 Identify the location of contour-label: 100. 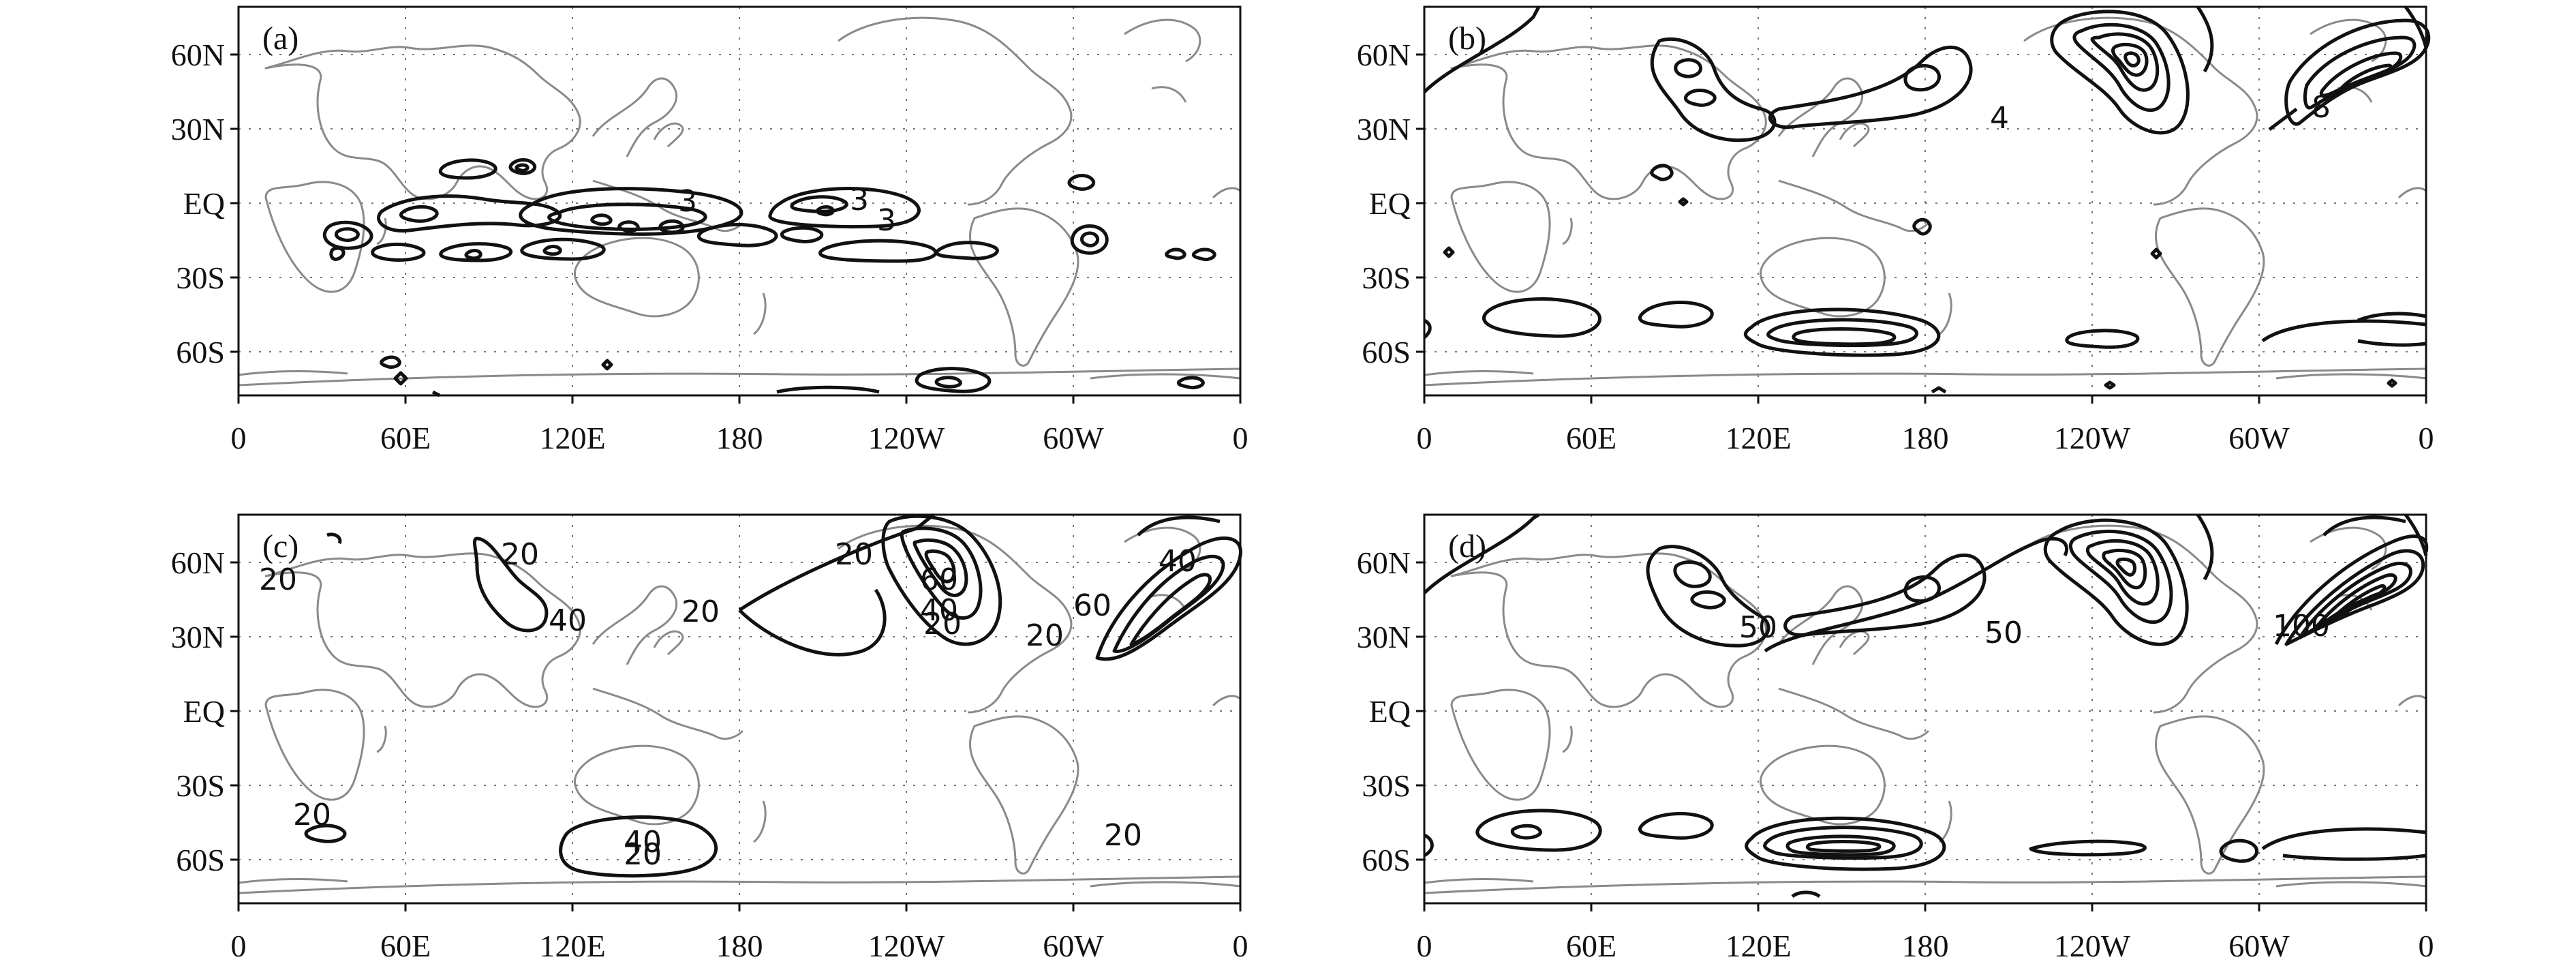
(2301, 627).